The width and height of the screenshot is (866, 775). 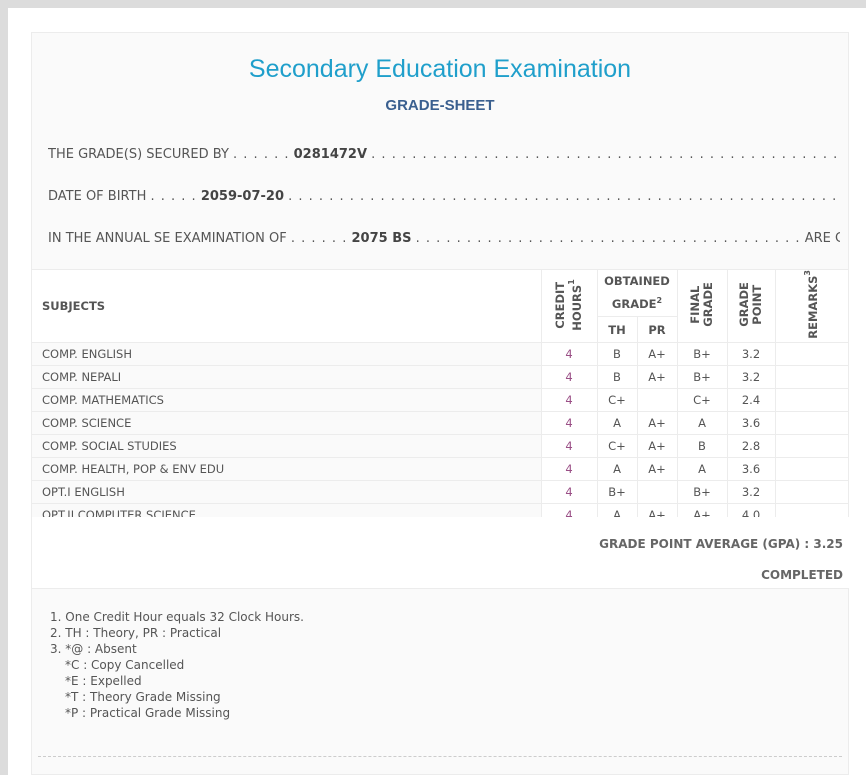 I want to click on subject-cell: OPT.I ENGLISH, so click(x=287, y=491).